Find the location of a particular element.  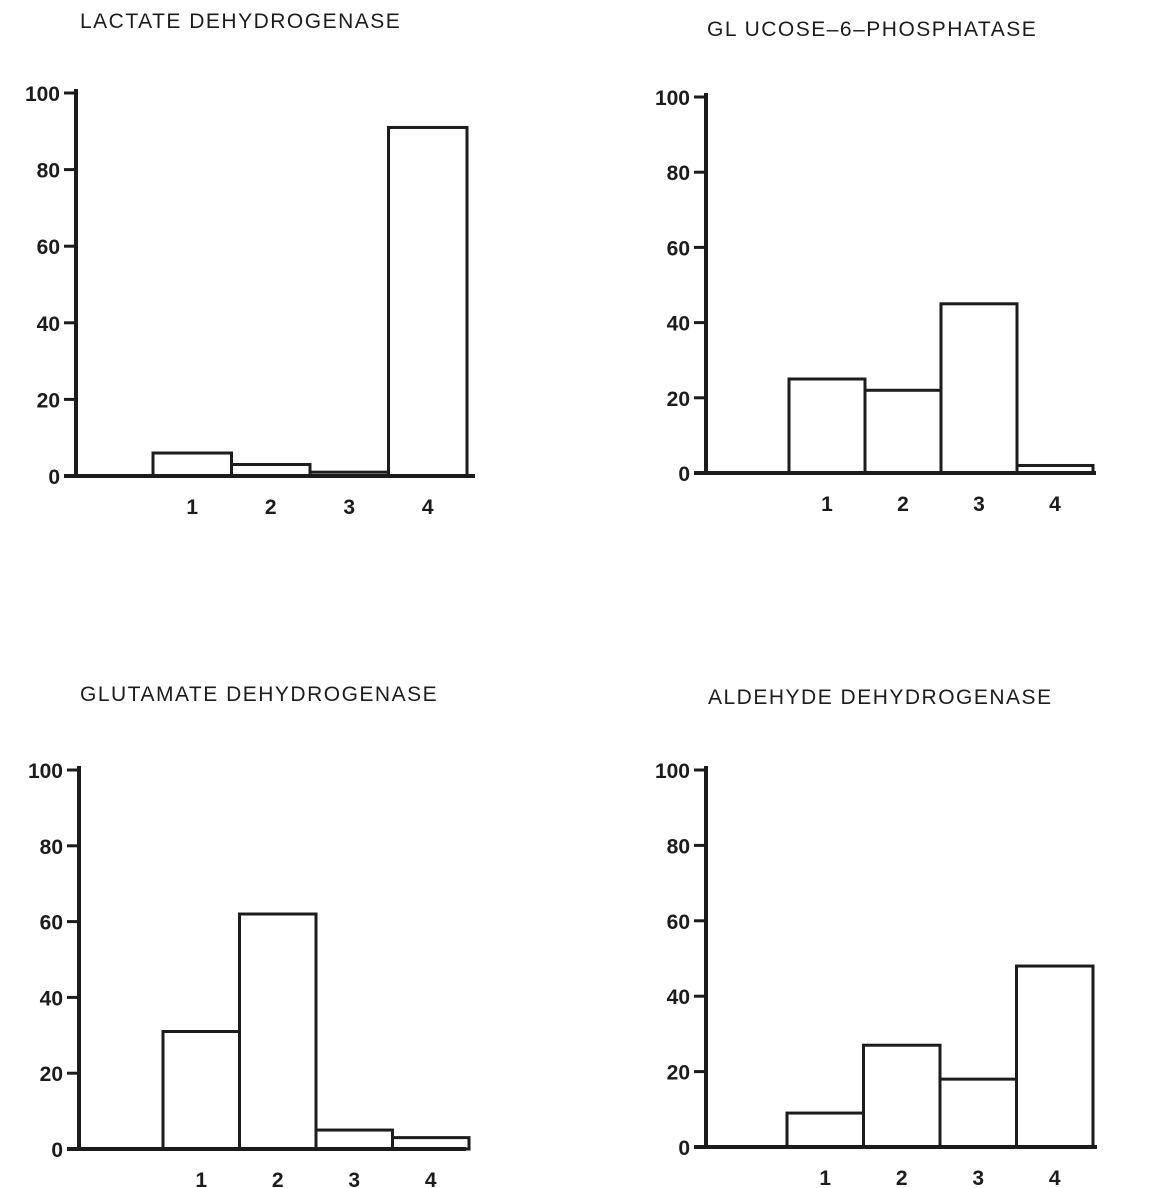

chart-title: GL UCOSE–6–PHOSPHATASE is located at coordinates (872, 29).